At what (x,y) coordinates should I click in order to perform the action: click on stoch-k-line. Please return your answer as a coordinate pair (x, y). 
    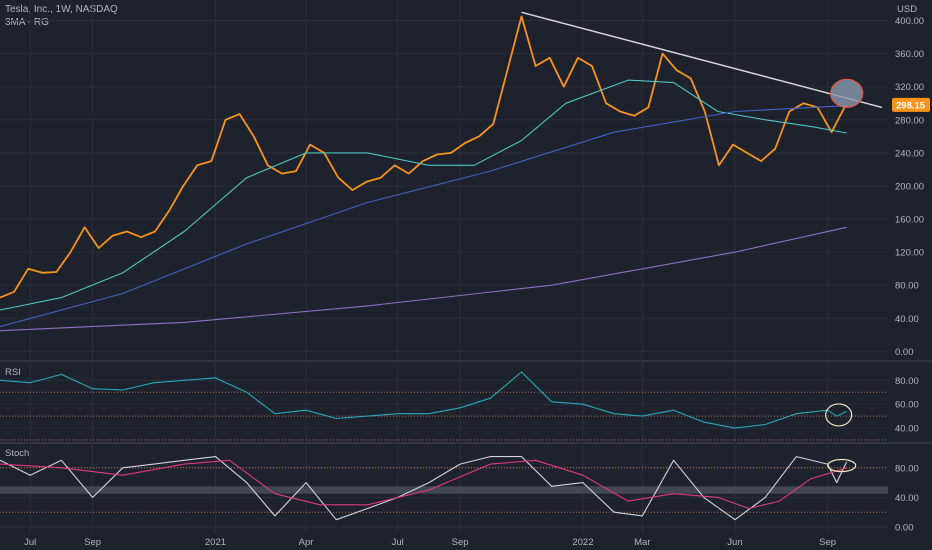
    Looking at the image, I should click on (424, 488).